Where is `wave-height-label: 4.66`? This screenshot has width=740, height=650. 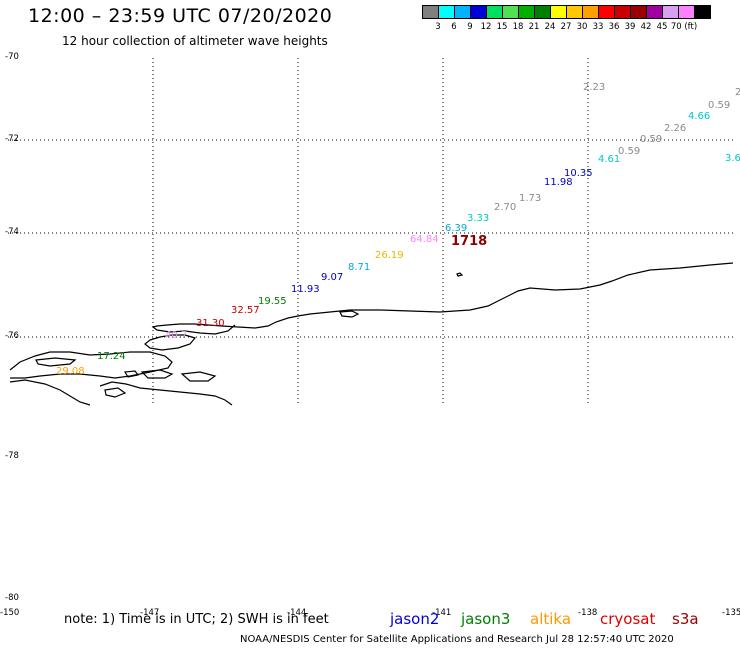
wave-height-label: 4.66 is located at coordinates (699, 116).